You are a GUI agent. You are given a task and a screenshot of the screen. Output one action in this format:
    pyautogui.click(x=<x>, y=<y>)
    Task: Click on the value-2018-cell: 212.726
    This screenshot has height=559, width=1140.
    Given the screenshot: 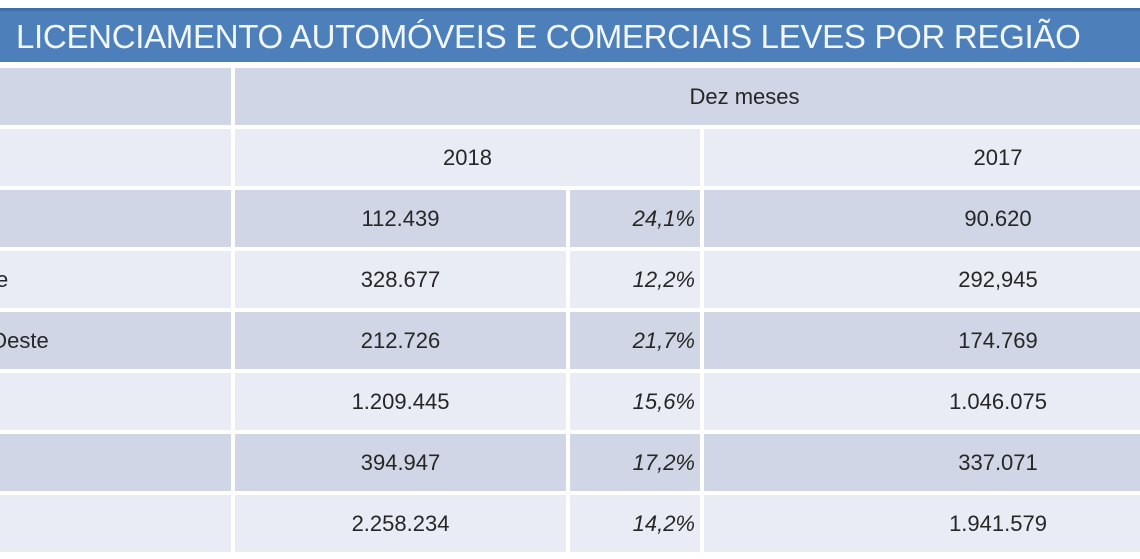 What is the action you would take?
    pyautogui.click(x=400, y=340)
    